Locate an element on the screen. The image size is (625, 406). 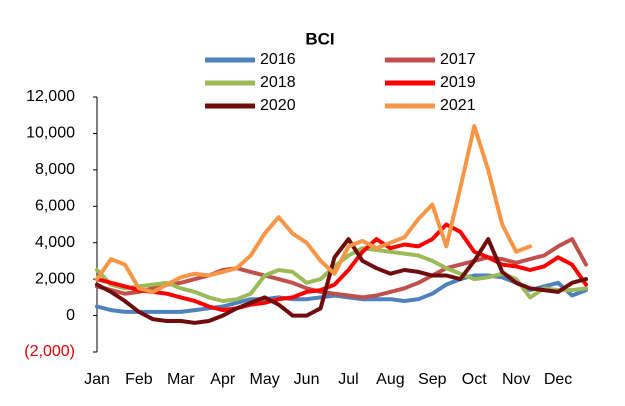
y-tick-label: 0 is located at coordinates (70, 315).